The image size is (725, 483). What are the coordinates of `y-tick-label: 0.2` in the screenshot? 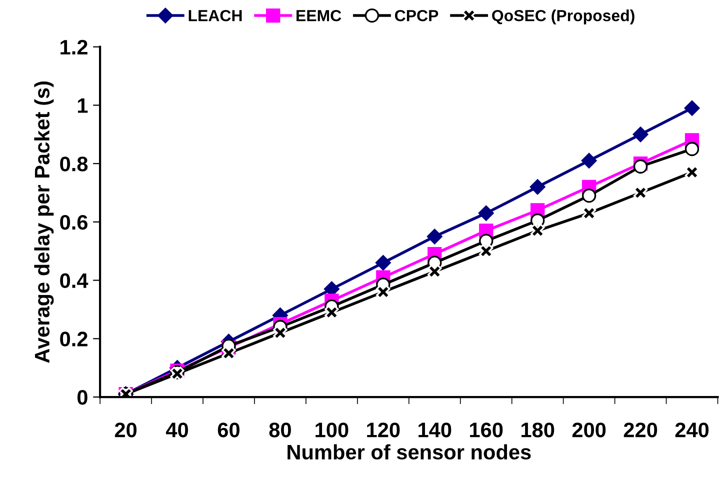 It's located at (74, 339).